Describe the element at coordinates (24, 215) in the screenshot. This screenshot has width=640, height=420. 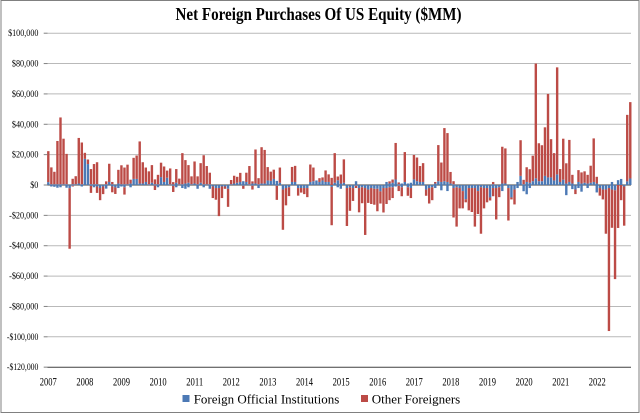
I see `svg-text: -$20,000` at that location.